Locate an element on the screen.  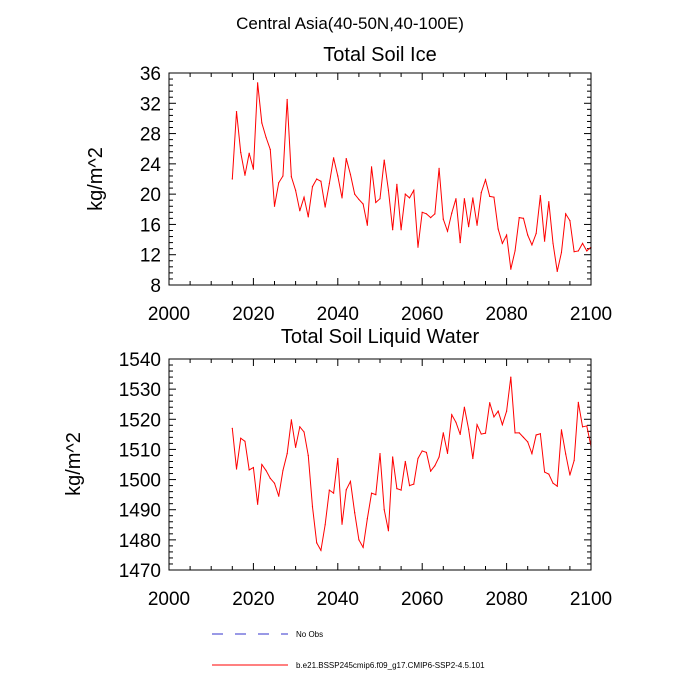
panel-2-data-points is located at coordinates (411, 464).